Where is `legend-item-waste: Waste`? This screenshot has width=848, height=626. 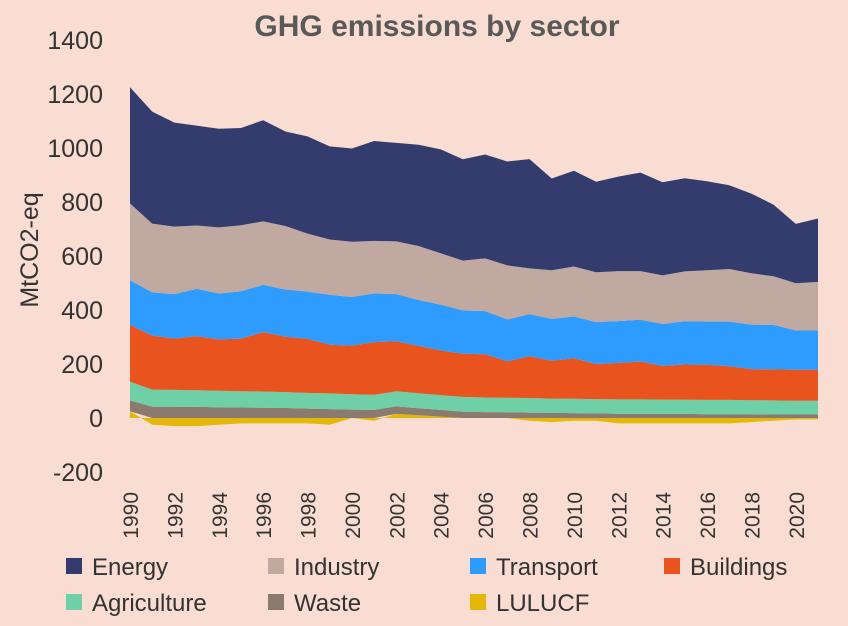
legend-item-waste: Waste is located at coordinates (314, 603).